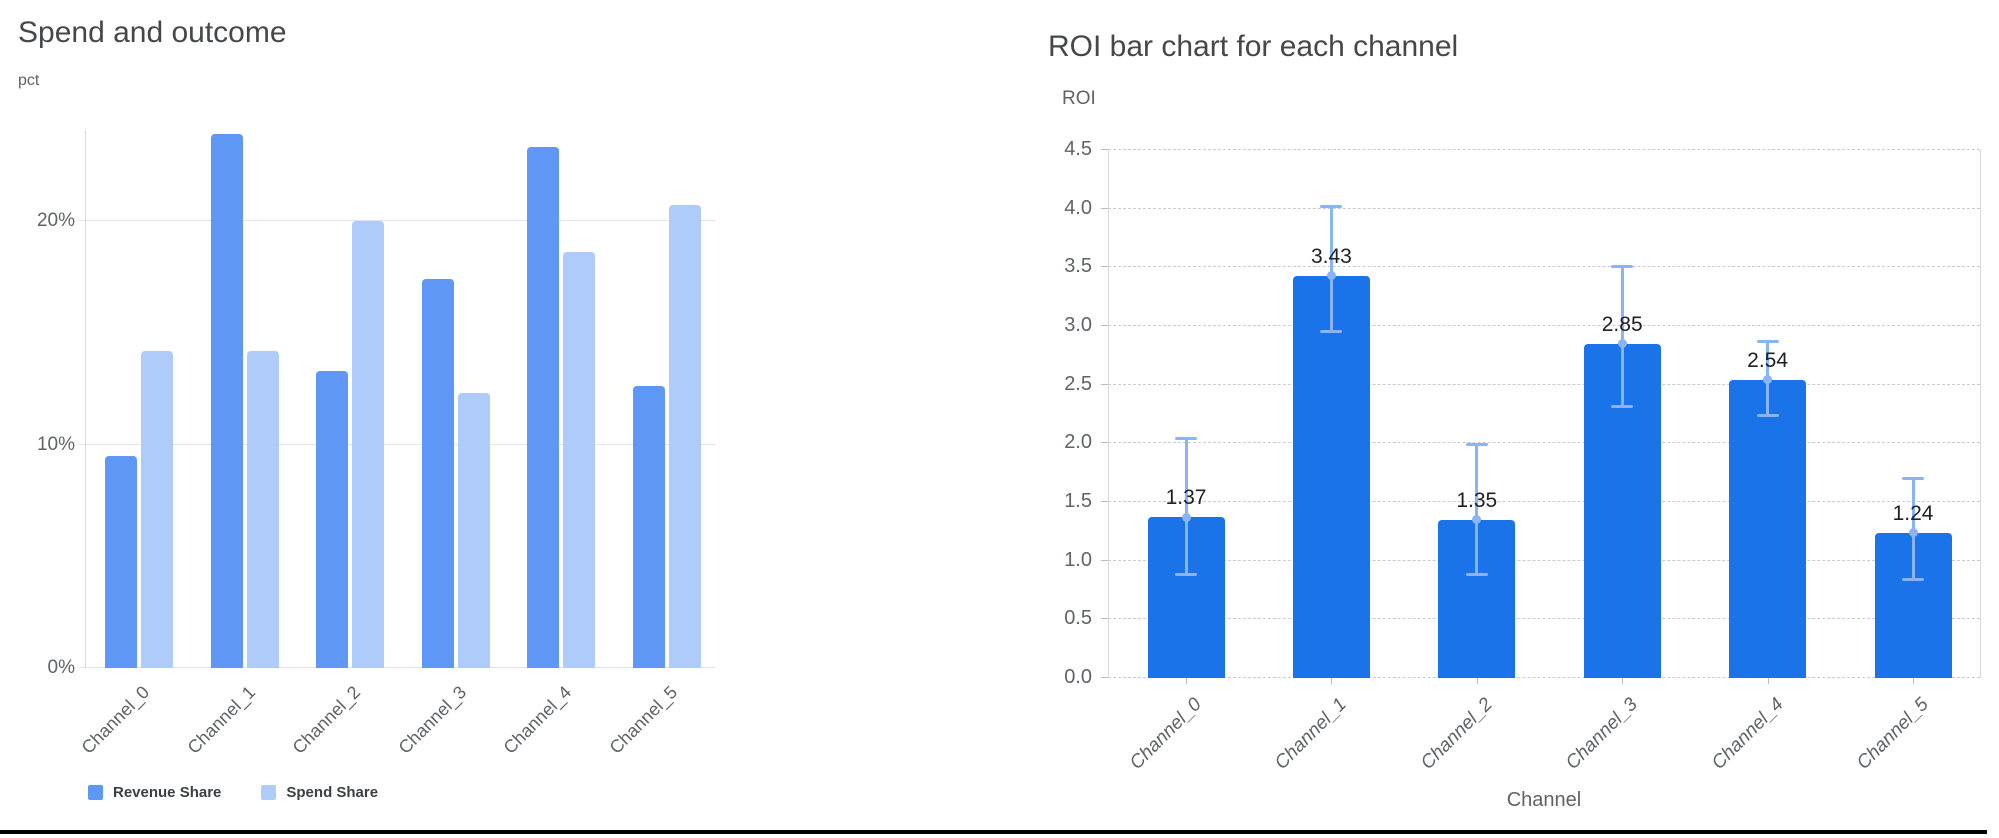 The height and width of the screenshot is (838, 1999). I want to click on y-tick-label-2.5: 2.5, so click(1078, 383).